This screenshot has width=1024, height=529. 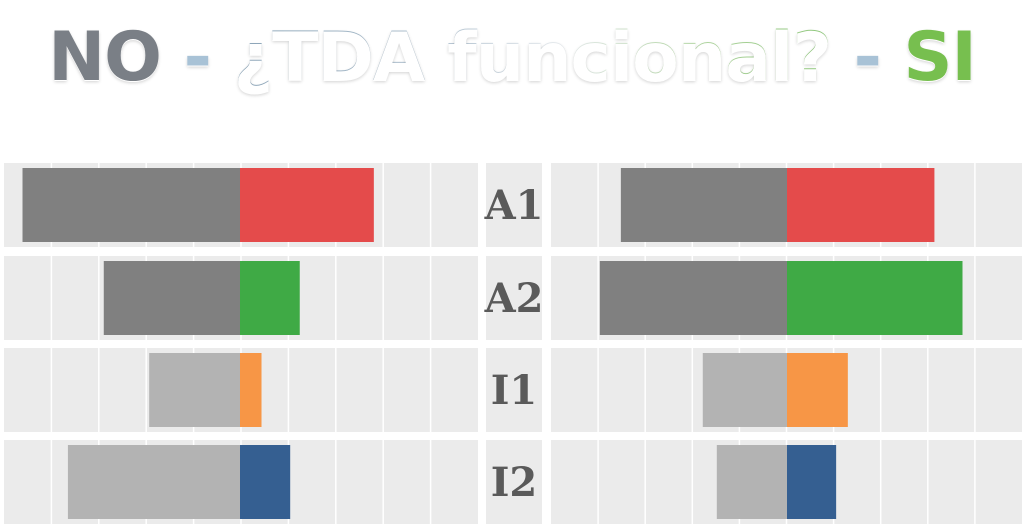 I want to click on bar-si-a1-positive, so click(x=861, y=205).